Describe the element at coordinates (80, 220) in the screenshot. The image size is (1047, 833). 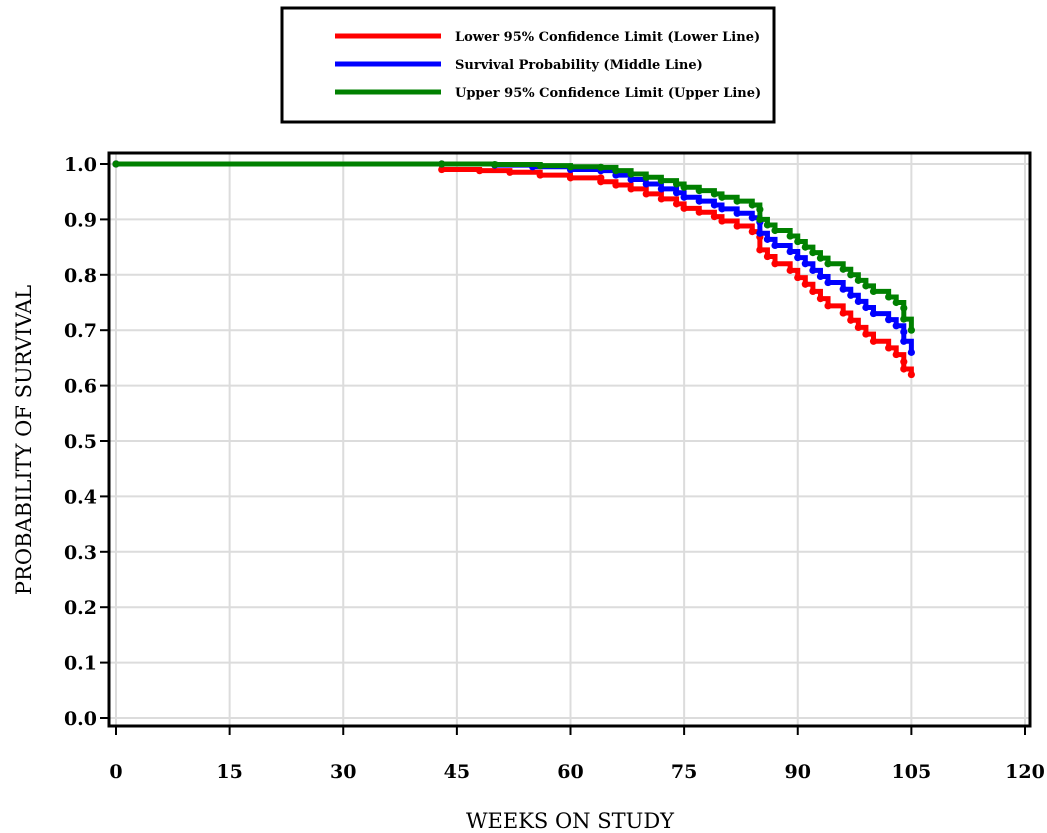
I see `y-tick-label: 0.9` at that location.